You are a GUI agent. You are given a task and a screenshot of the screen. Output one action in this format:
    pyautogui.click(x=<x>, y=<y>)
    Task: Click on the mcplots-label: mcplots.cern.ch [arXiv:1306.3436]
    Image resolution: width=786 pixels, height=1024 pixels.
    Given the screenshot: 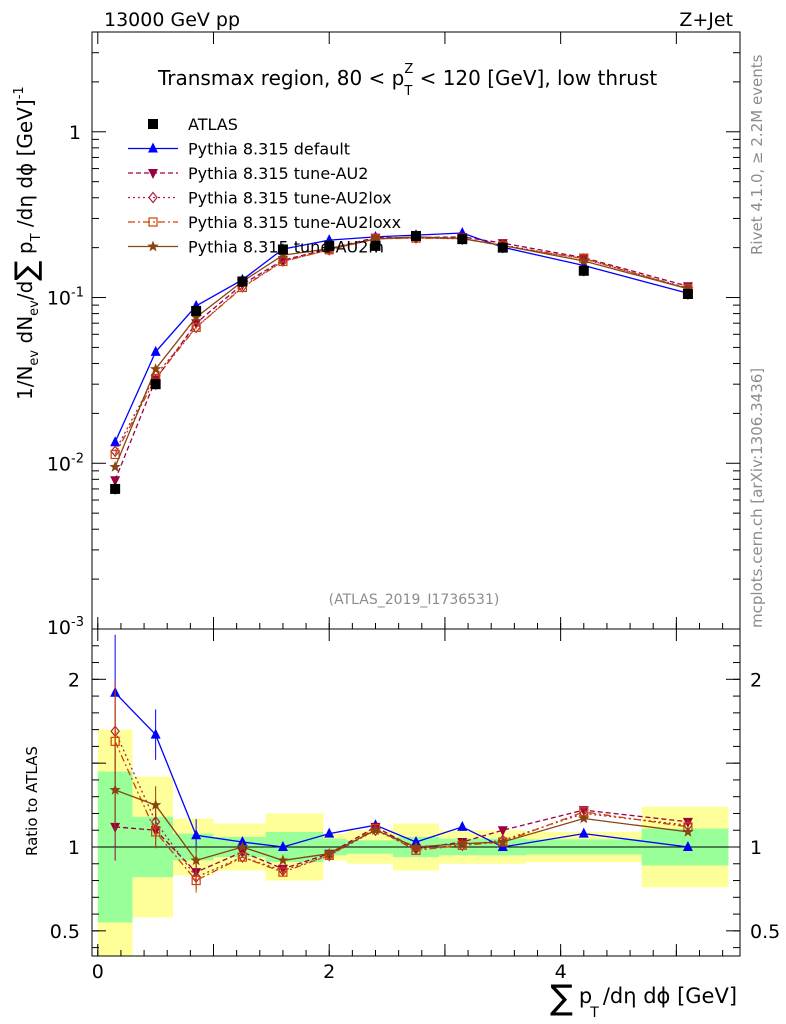 What is the action you would take?
    pyautogui.click(x=757, y=498)
    